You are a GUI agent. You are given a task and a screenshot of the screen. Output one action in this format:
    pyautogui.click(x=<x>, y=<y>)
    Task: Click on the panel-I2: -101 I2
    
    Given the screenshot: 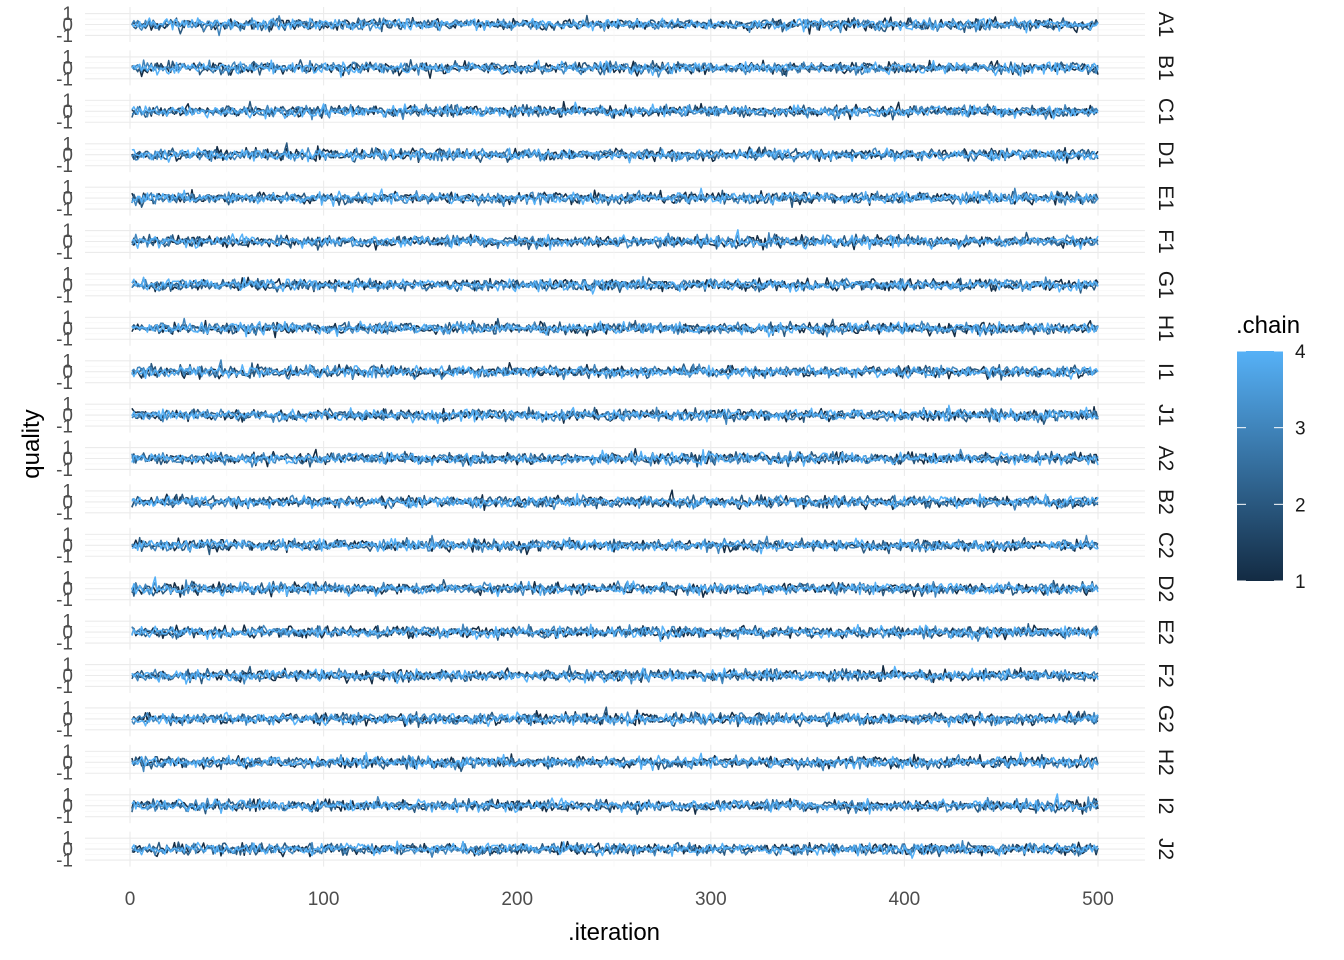 What is the action you would take?
    pyautogui.click(x=616, y=806)
    